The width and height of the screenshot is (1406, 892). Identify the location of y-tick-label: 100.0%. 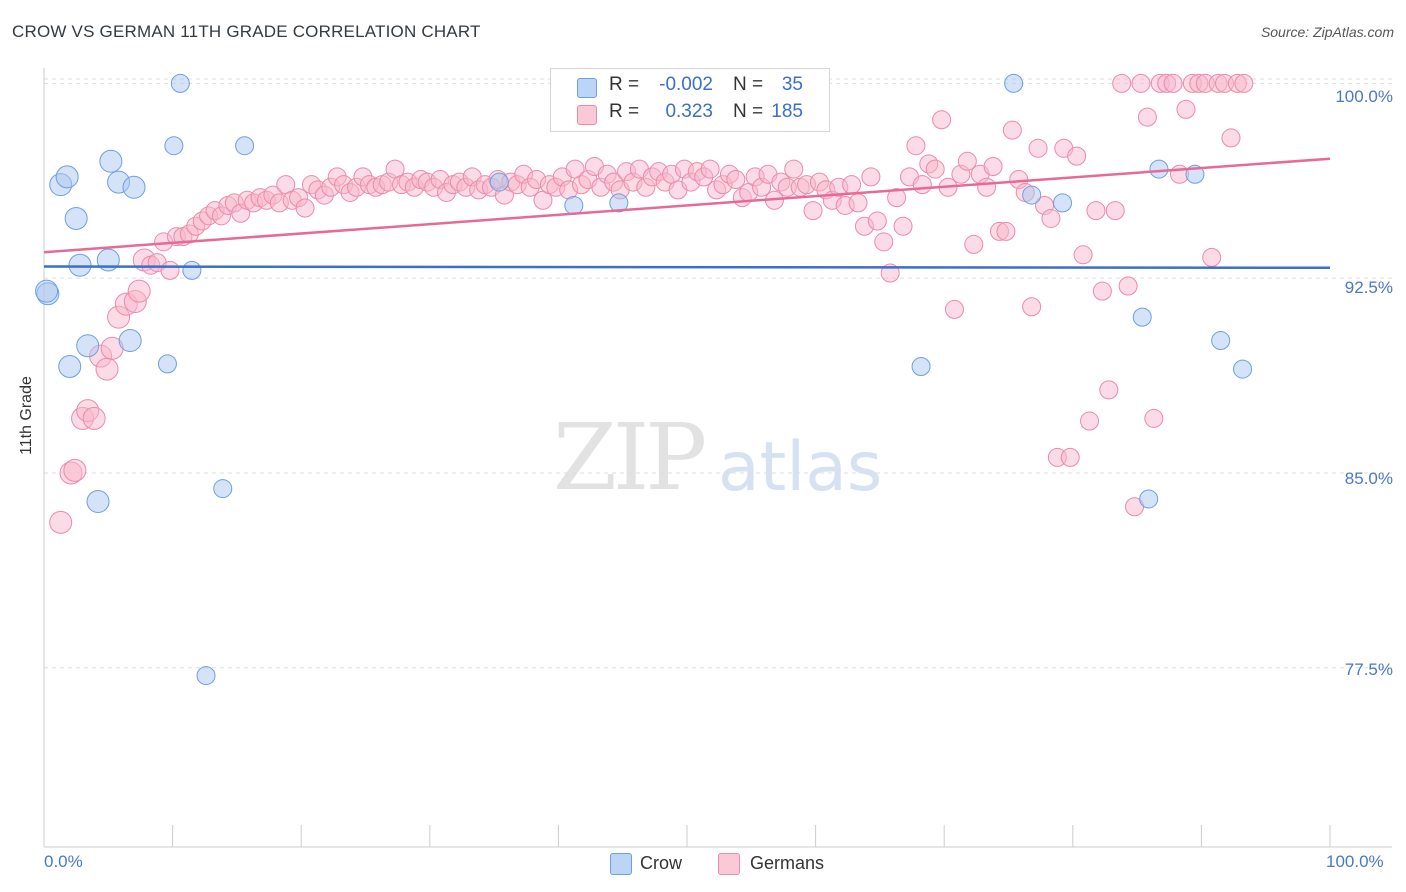
(1364, 96).